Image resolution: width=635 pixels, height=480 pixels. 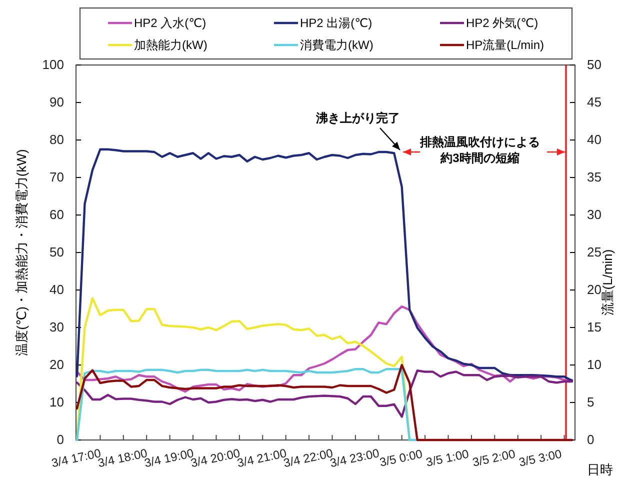 I want to click on y2-tick-label: 5, so click(x=590, y=402).